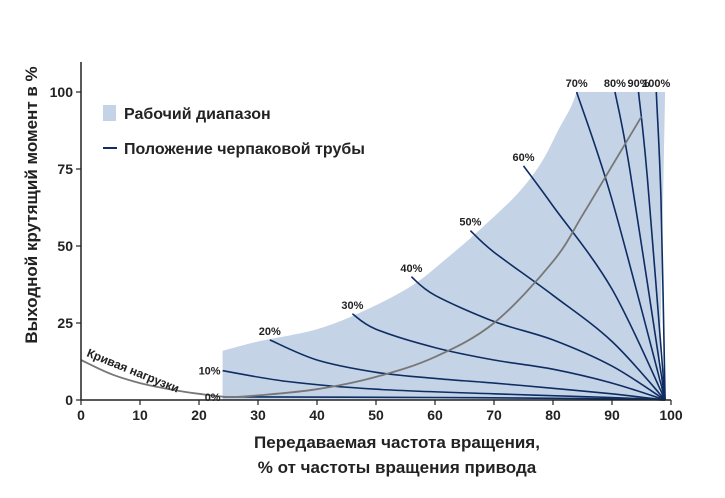 This screenshot has width=725, height=498. Describe the element at coordinates (523, 158) in the screenshot. I see `scoop-label-60pct: 60%` at that location.